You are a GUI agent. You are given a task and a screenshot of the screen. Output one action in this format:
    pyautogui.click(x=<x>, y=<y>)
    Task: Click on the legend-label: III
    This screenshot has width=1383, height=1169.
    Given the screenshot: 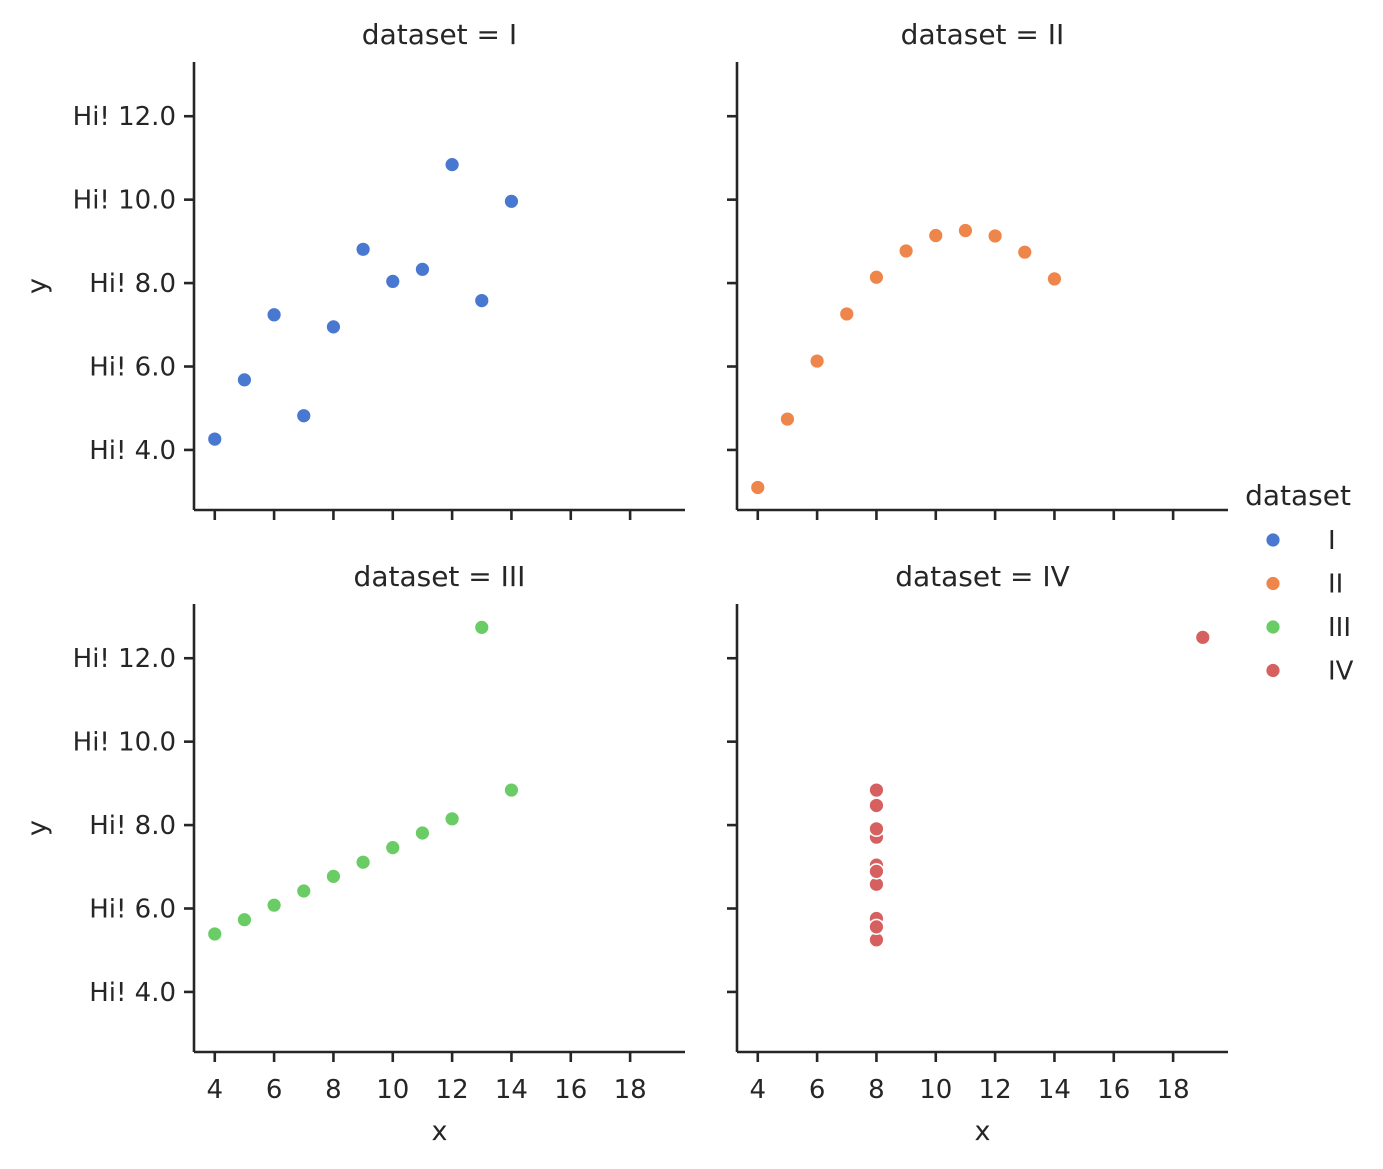 What is the action you would take?
    pyautogui.click(x=1339, y=628)
    